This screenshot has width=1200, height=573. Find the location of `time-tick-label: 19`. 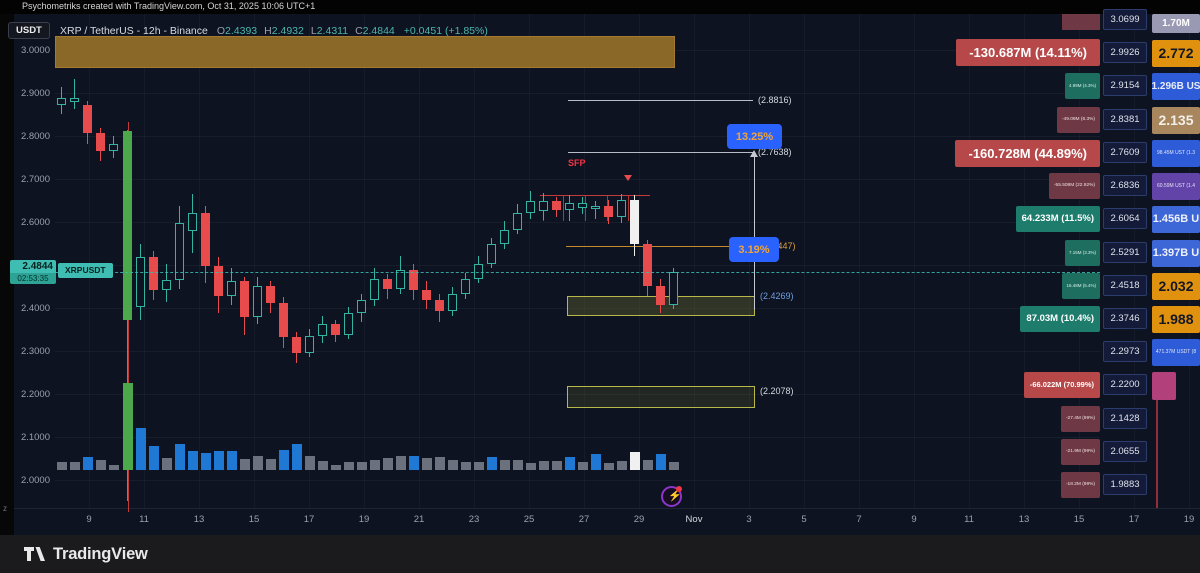

time-tick-label: 19 is located at coordinates (364, 519).